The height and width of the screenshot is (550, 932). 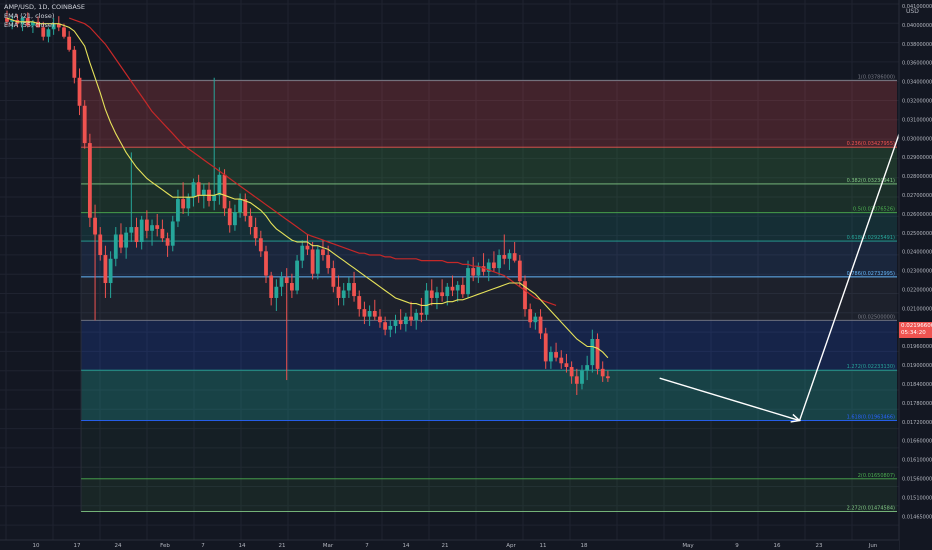 I want to click on time-axis-bg, so click(x=449, y=545).